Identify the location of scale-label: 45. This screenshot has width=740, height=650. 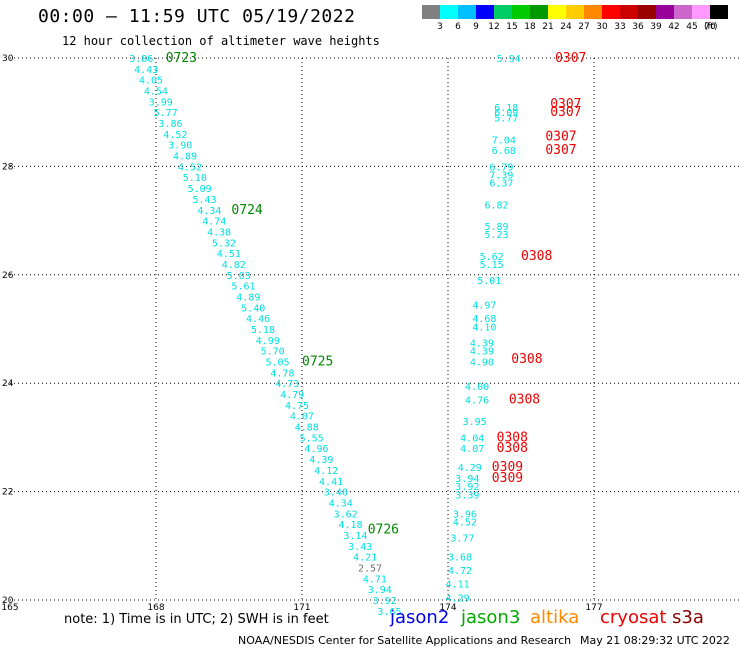
(692, 27).